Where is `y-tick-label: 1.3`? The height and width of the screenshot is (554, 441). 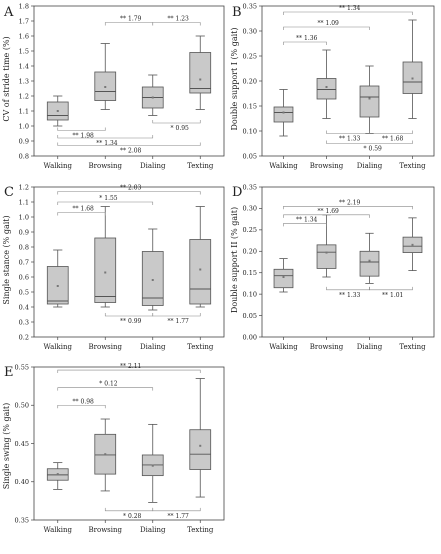 y-tick-label: 1.3 is located at coordinates (24, 81).